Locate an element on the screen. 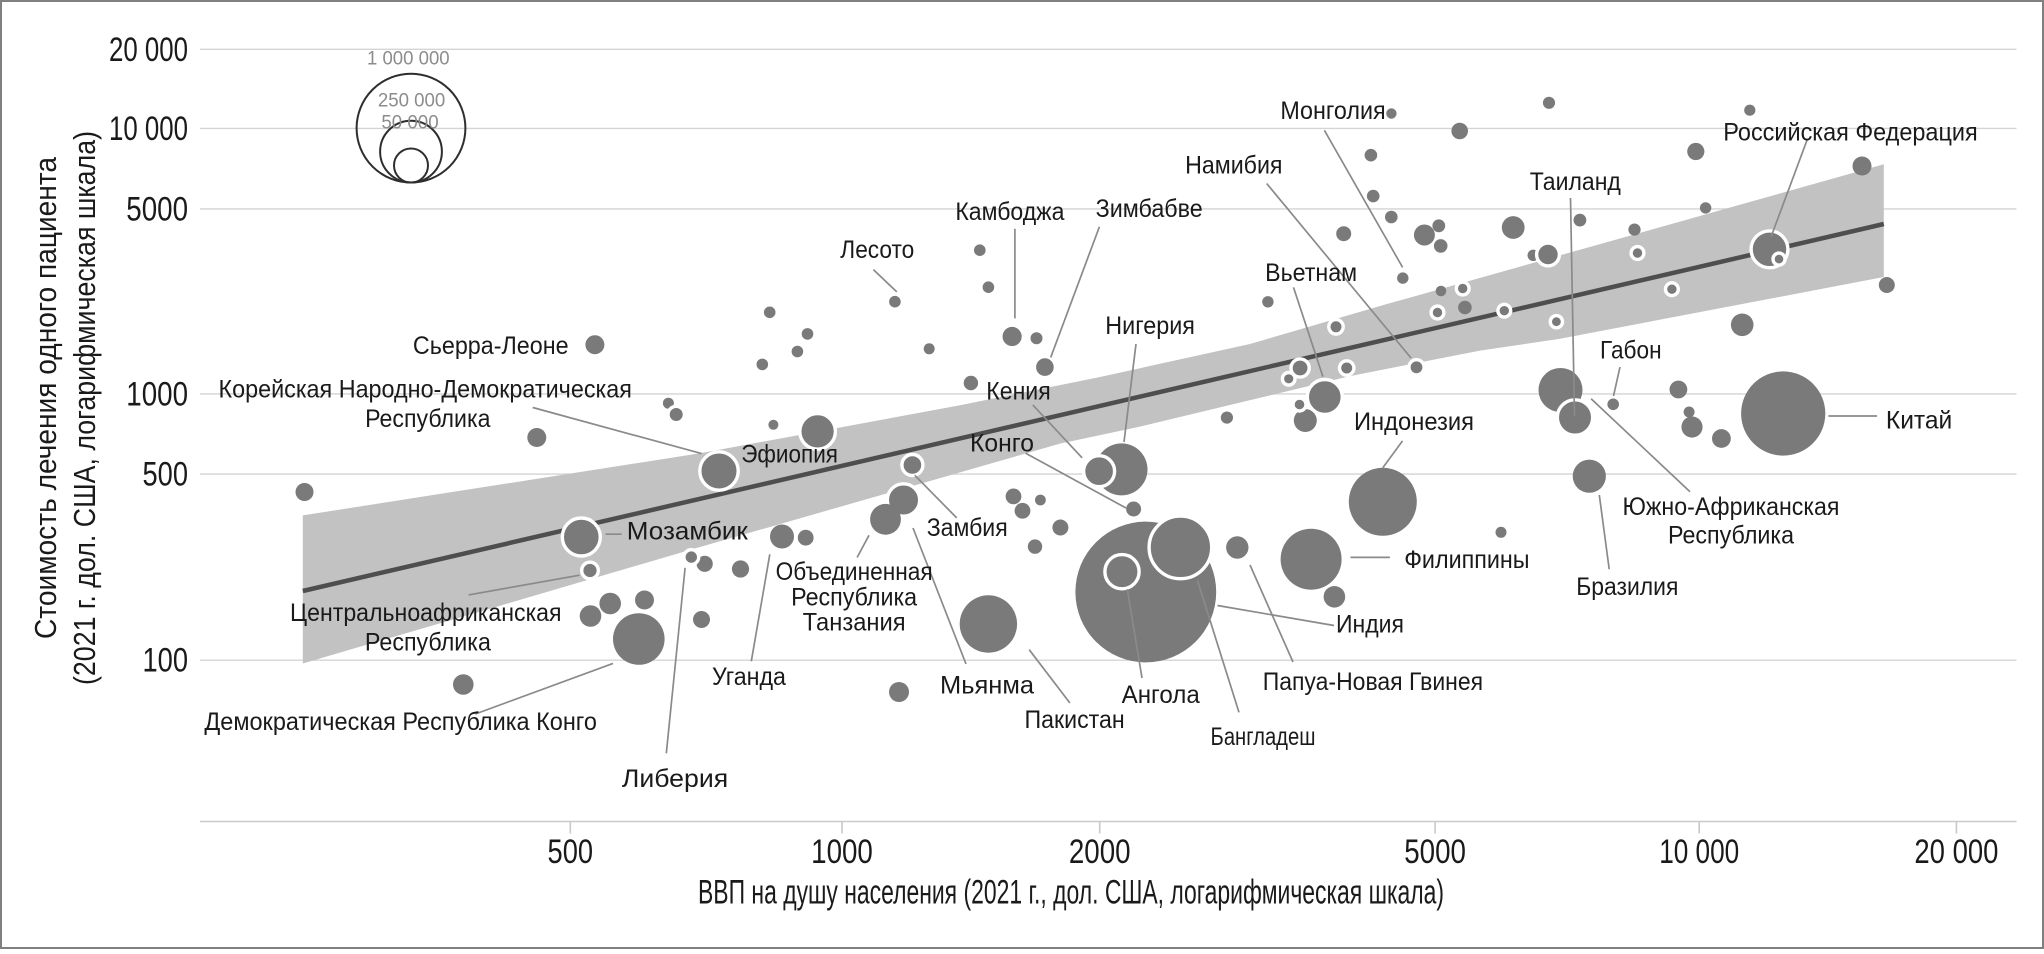  svg-text: Мьянма is located at coordinates (987, 686).